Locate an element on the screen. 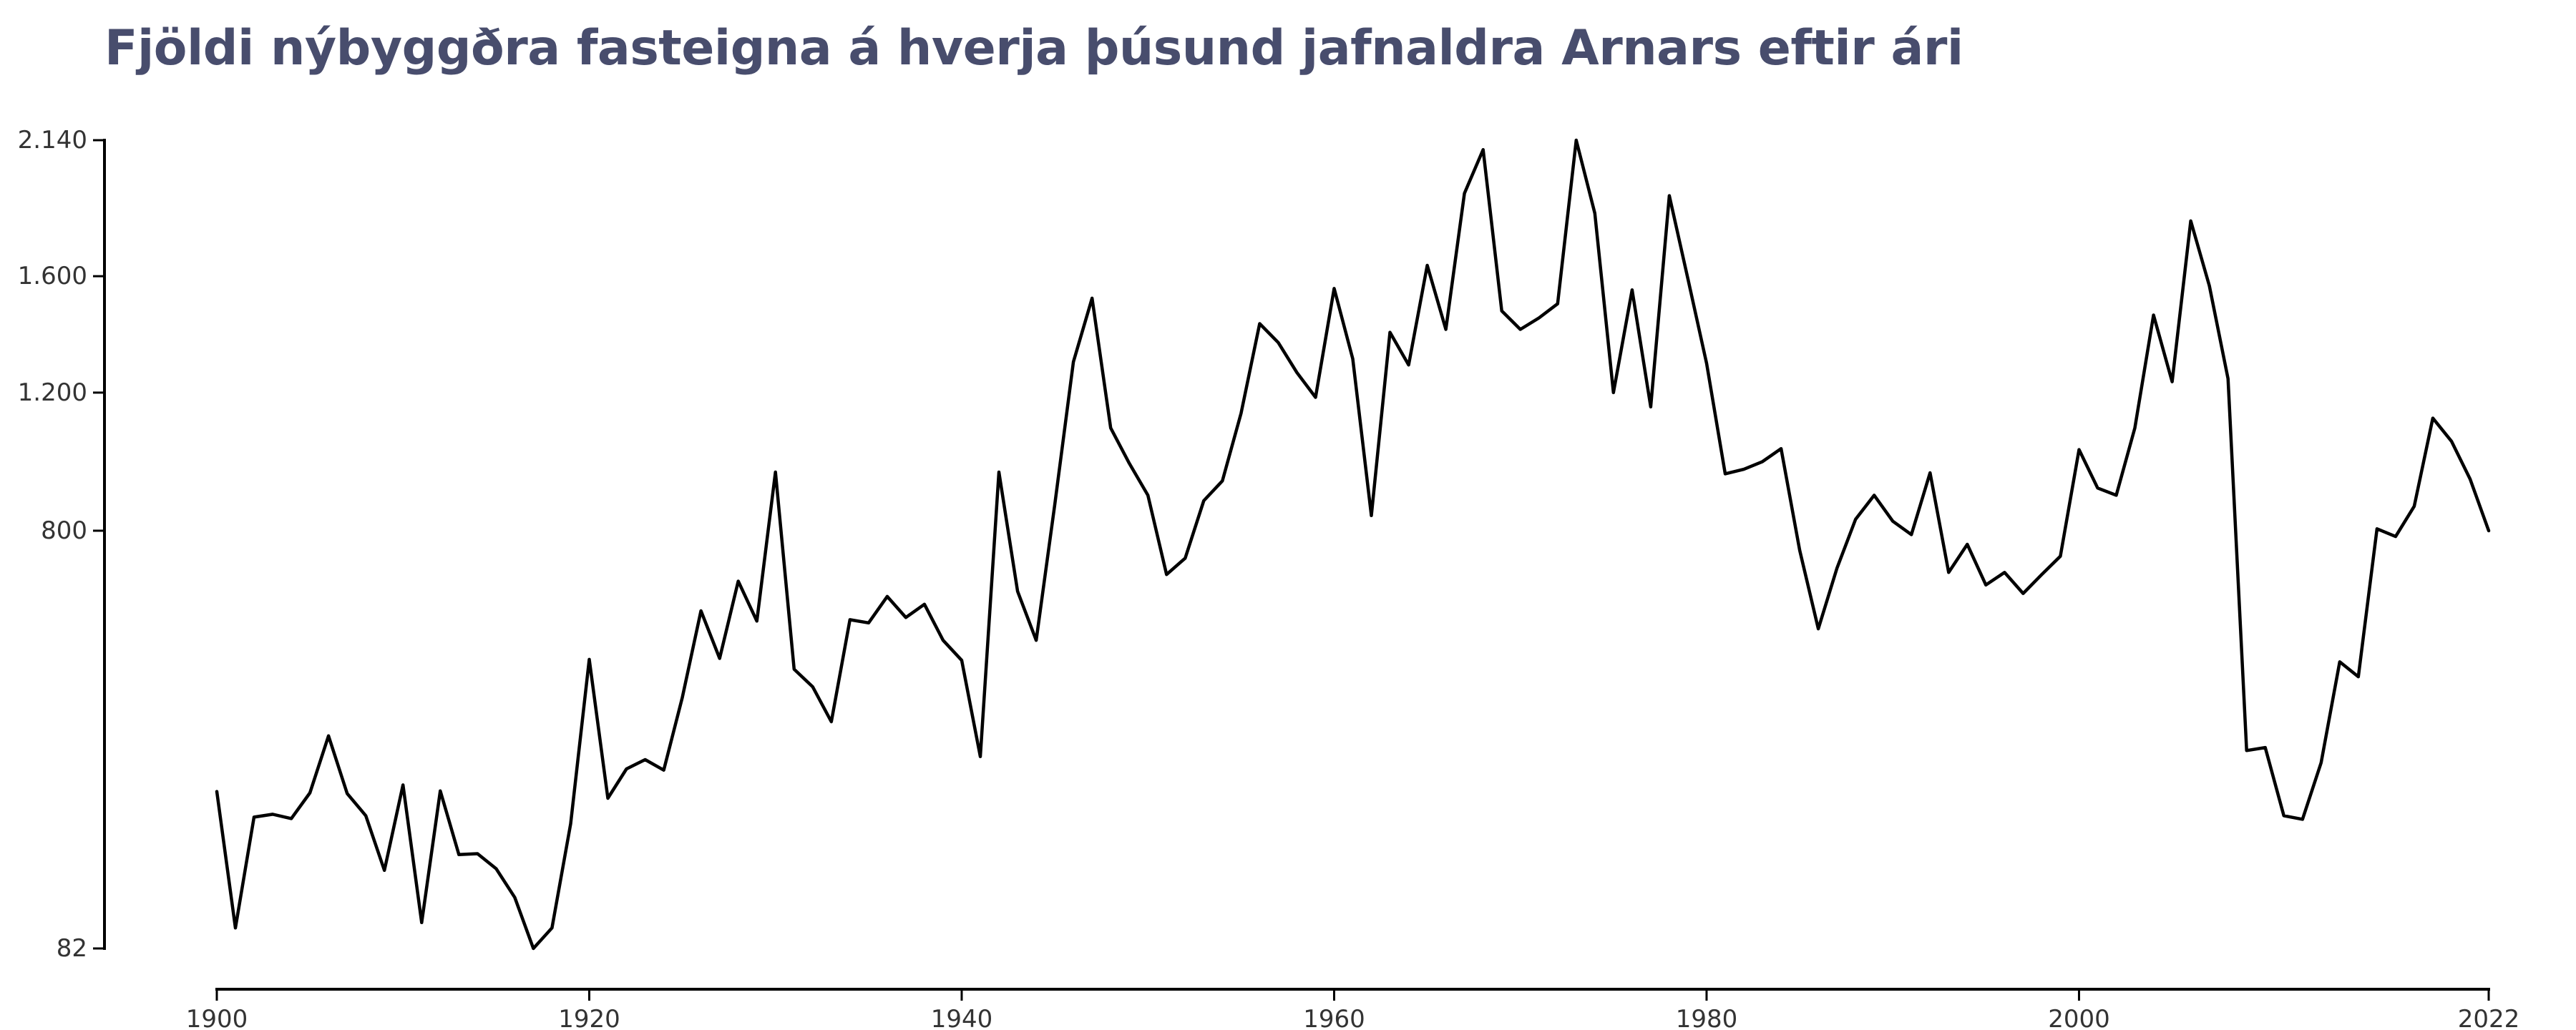  x-tick-label: 2000 is located at coordinates (2079, 1017).